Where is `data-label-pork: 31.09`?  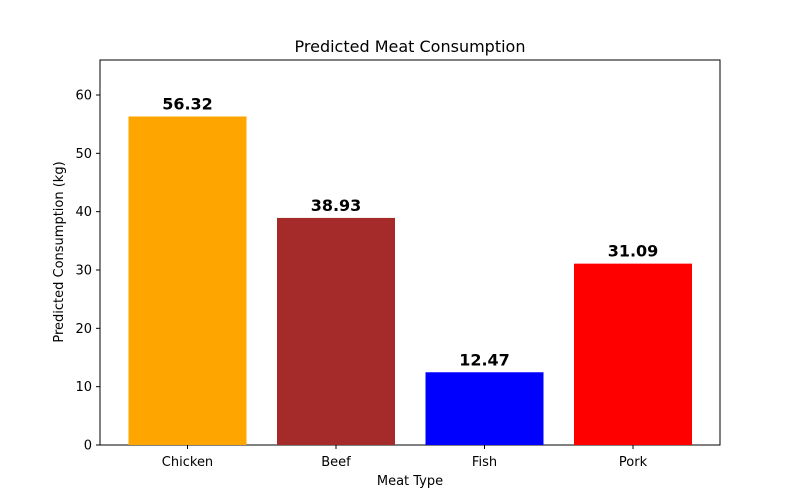 data-label-pork: 31.09 is located at coordinates (633, 251).